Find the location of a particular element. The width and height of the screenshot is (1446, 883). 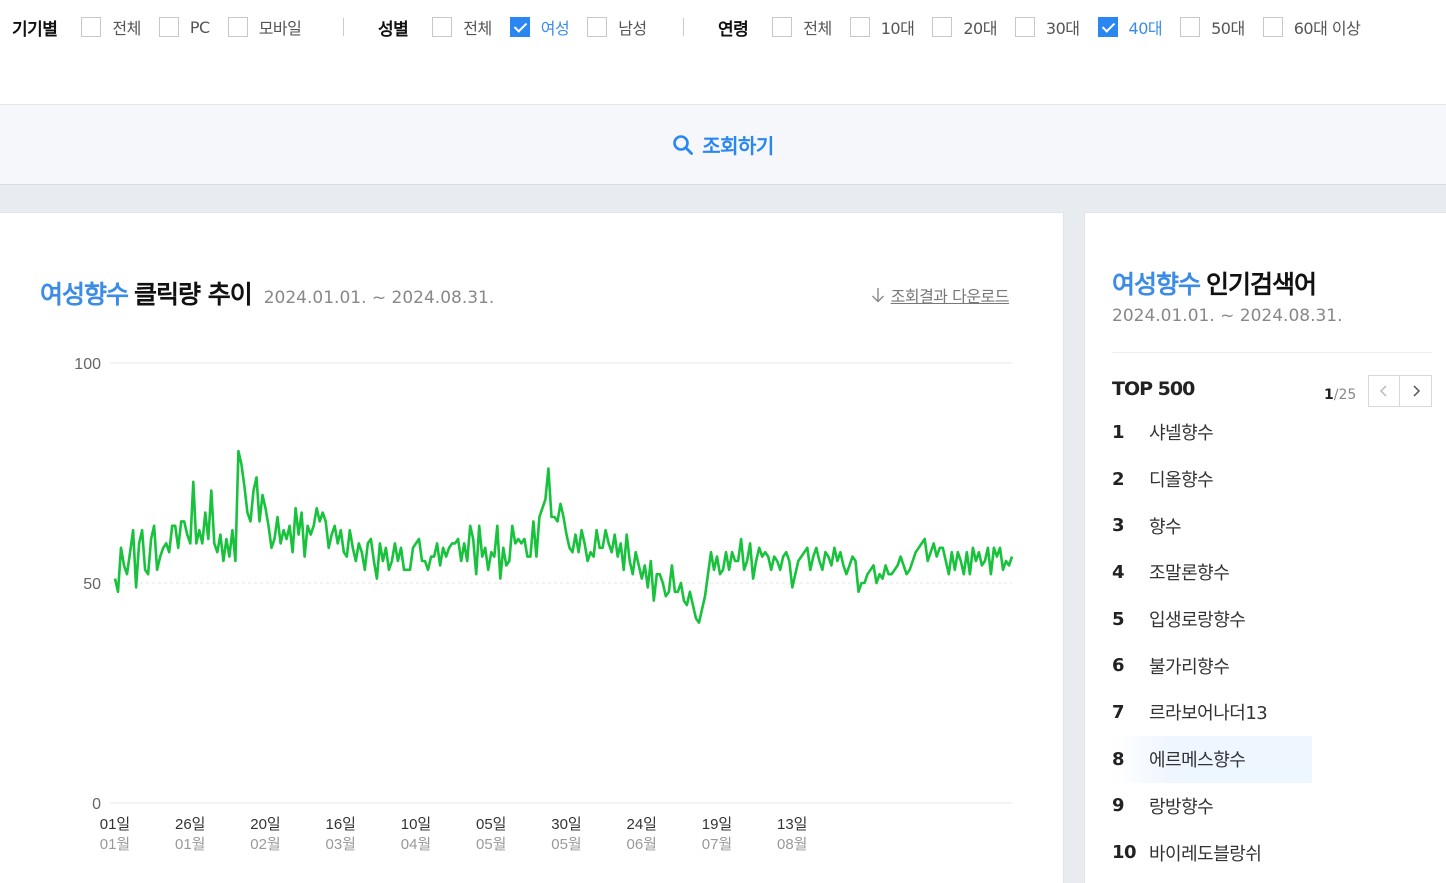

option-label: 60대 이상 is located at coordinates (1327, 28).